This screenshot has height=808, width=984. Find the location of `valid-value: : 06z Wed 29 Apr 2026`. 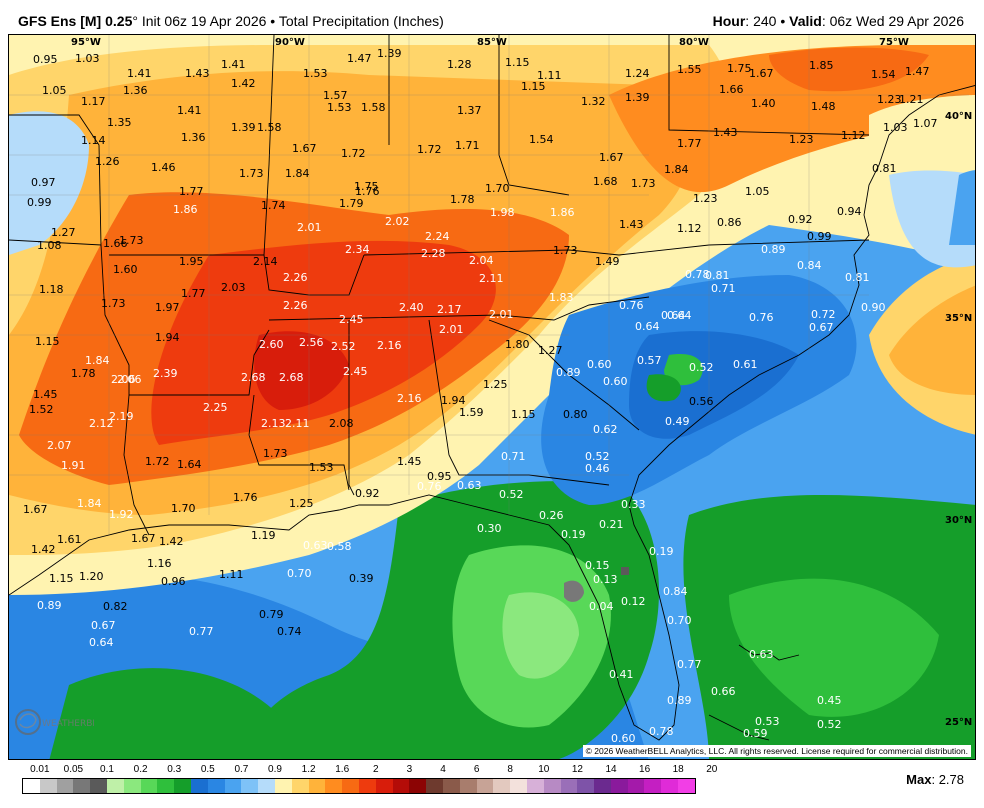

valid-value: : 06z Wed 29 Apr 2026 is located at coordinates (892, 21).